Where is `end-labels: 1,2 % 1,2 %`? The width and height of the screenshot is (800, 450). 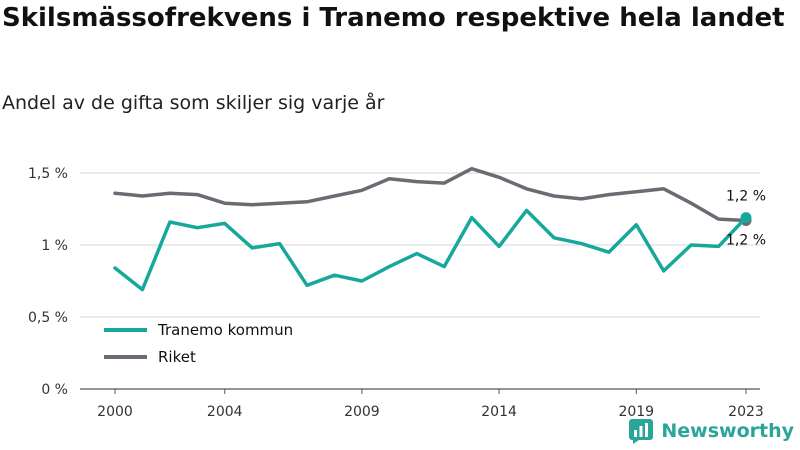
end-labels: 1,2 % 1,2 % is located at coordinates (746, 219).